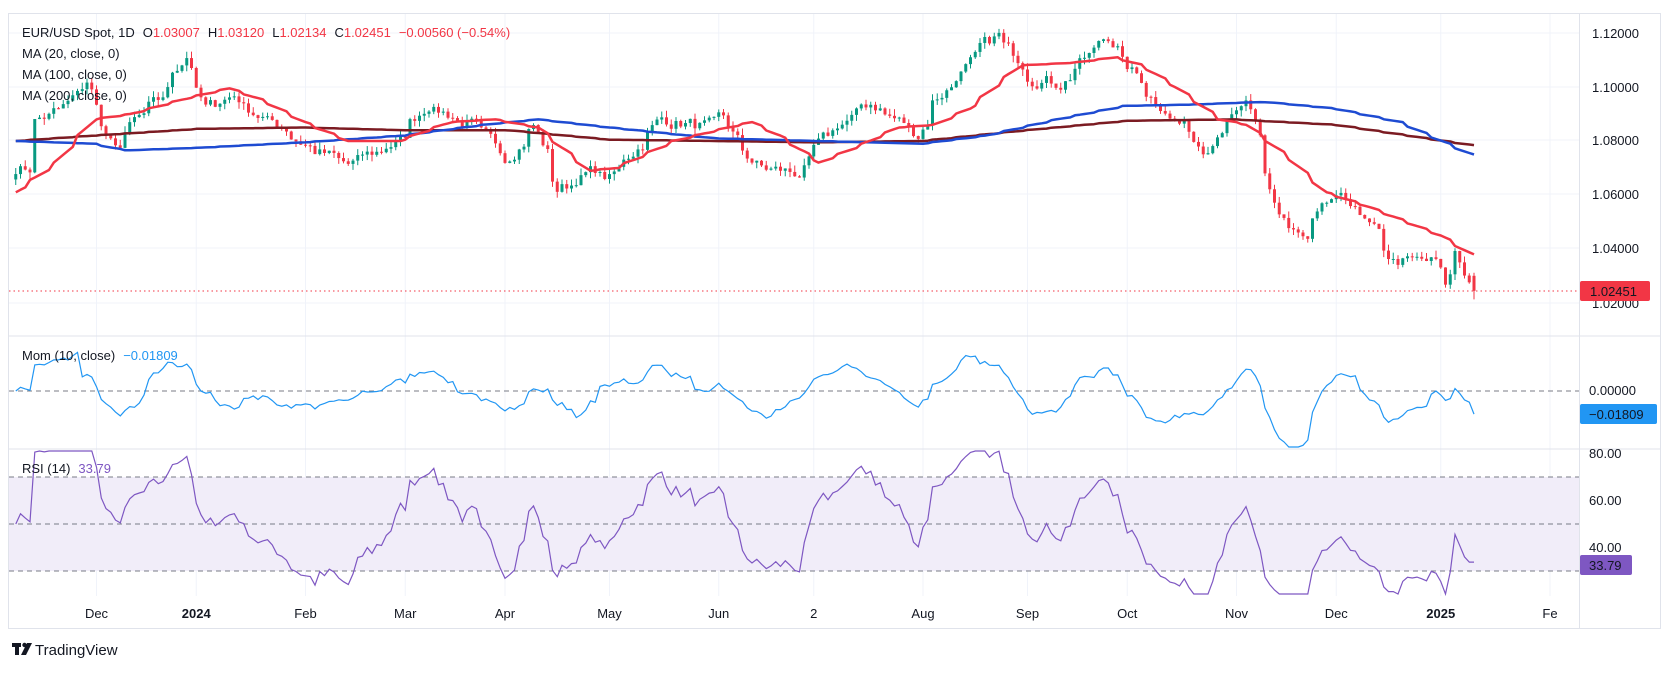  Describe the element at coordinates (1440, 613) in the screenshot. I see `time-tick: 2025` at that location.